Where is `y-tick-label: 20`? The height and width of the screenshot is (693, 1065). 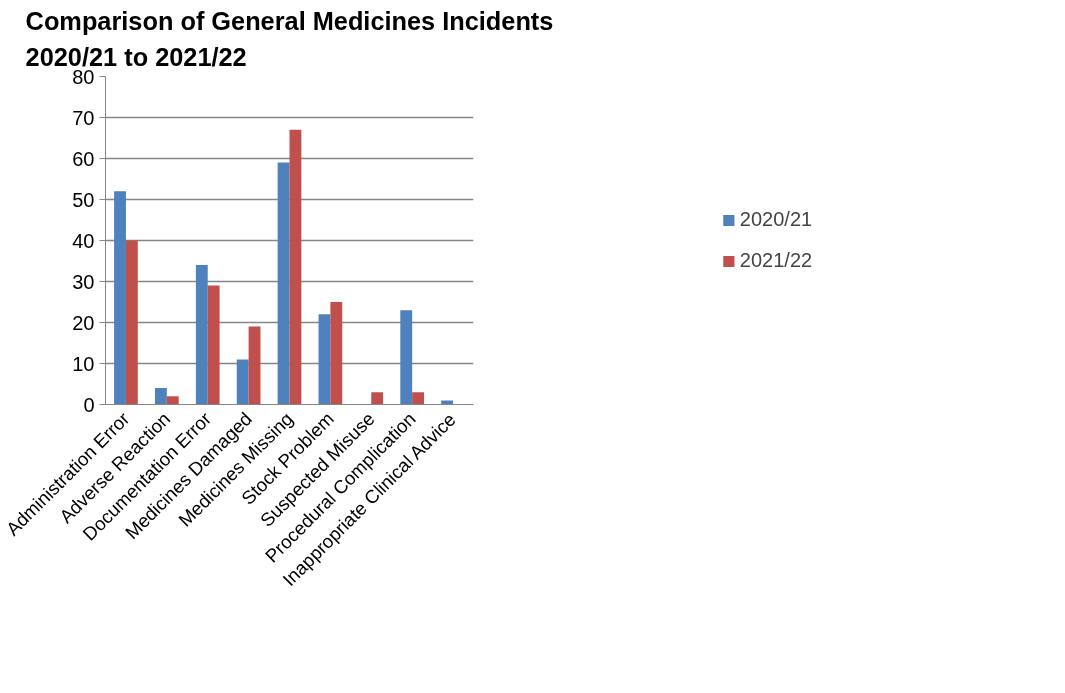
y-tick-label: 20 is located at coordinates (83, 322).